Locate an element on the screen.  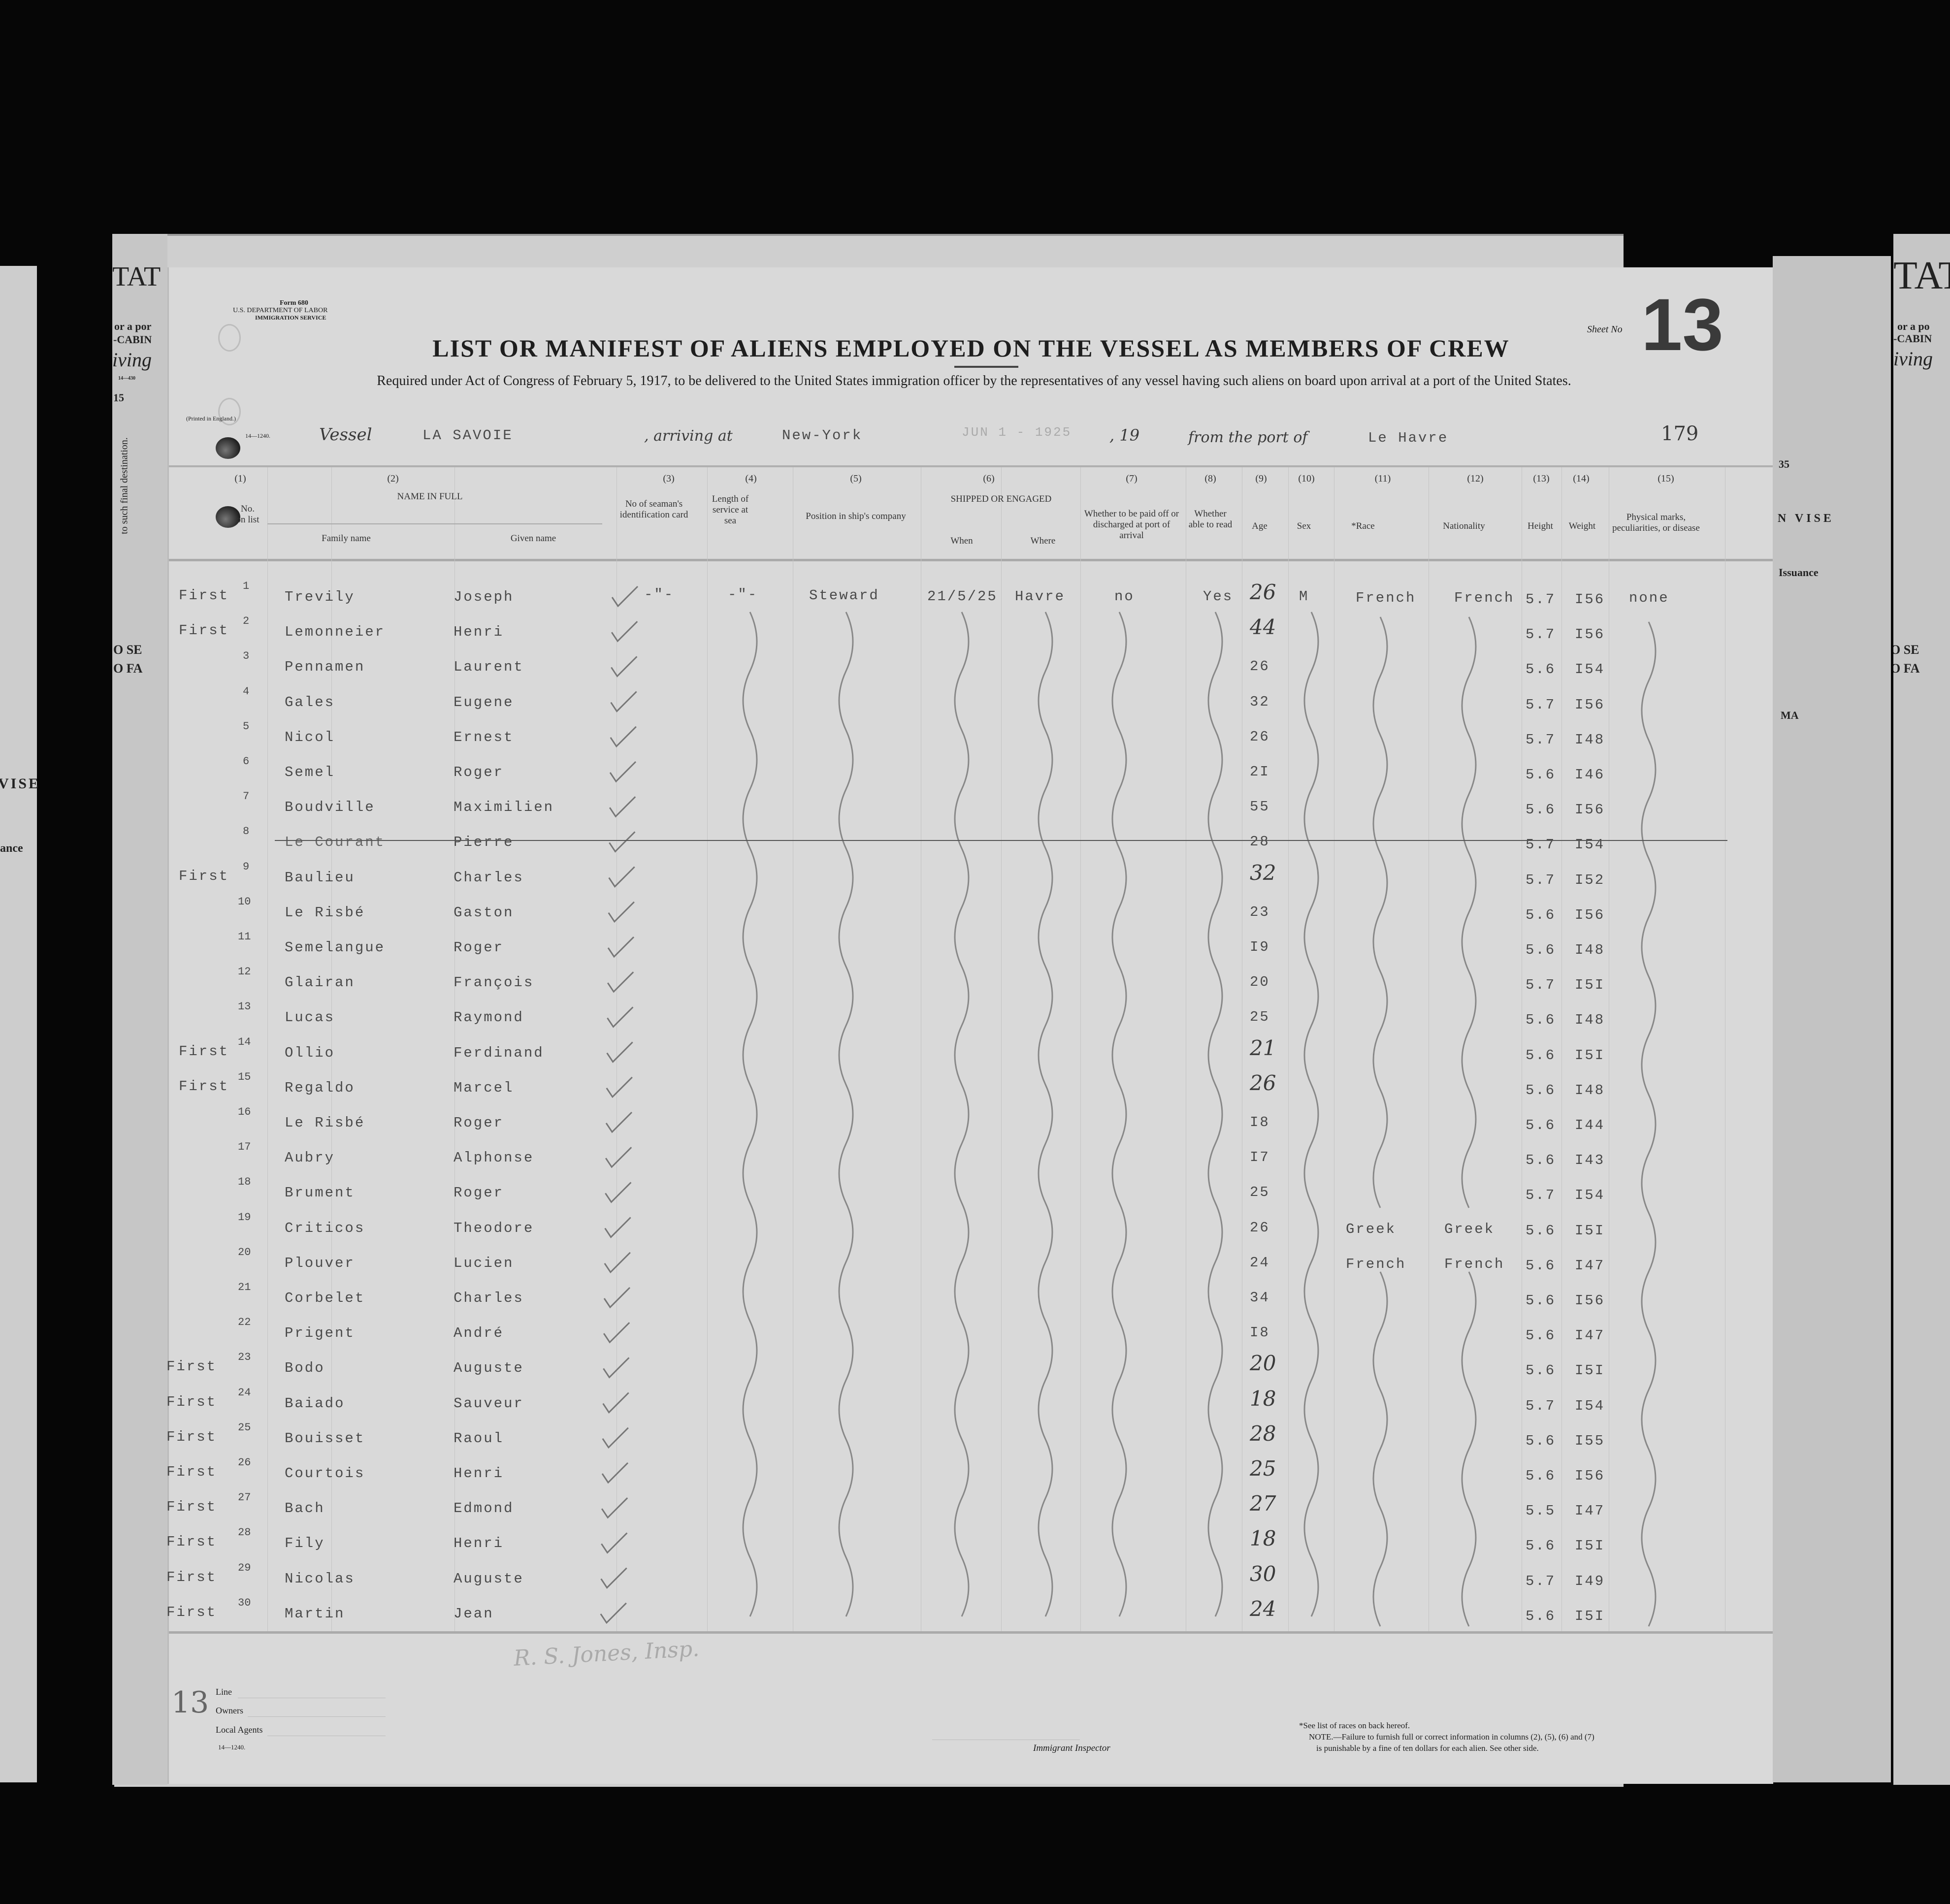
weight: I54 is located at coordinates (1590, 845).